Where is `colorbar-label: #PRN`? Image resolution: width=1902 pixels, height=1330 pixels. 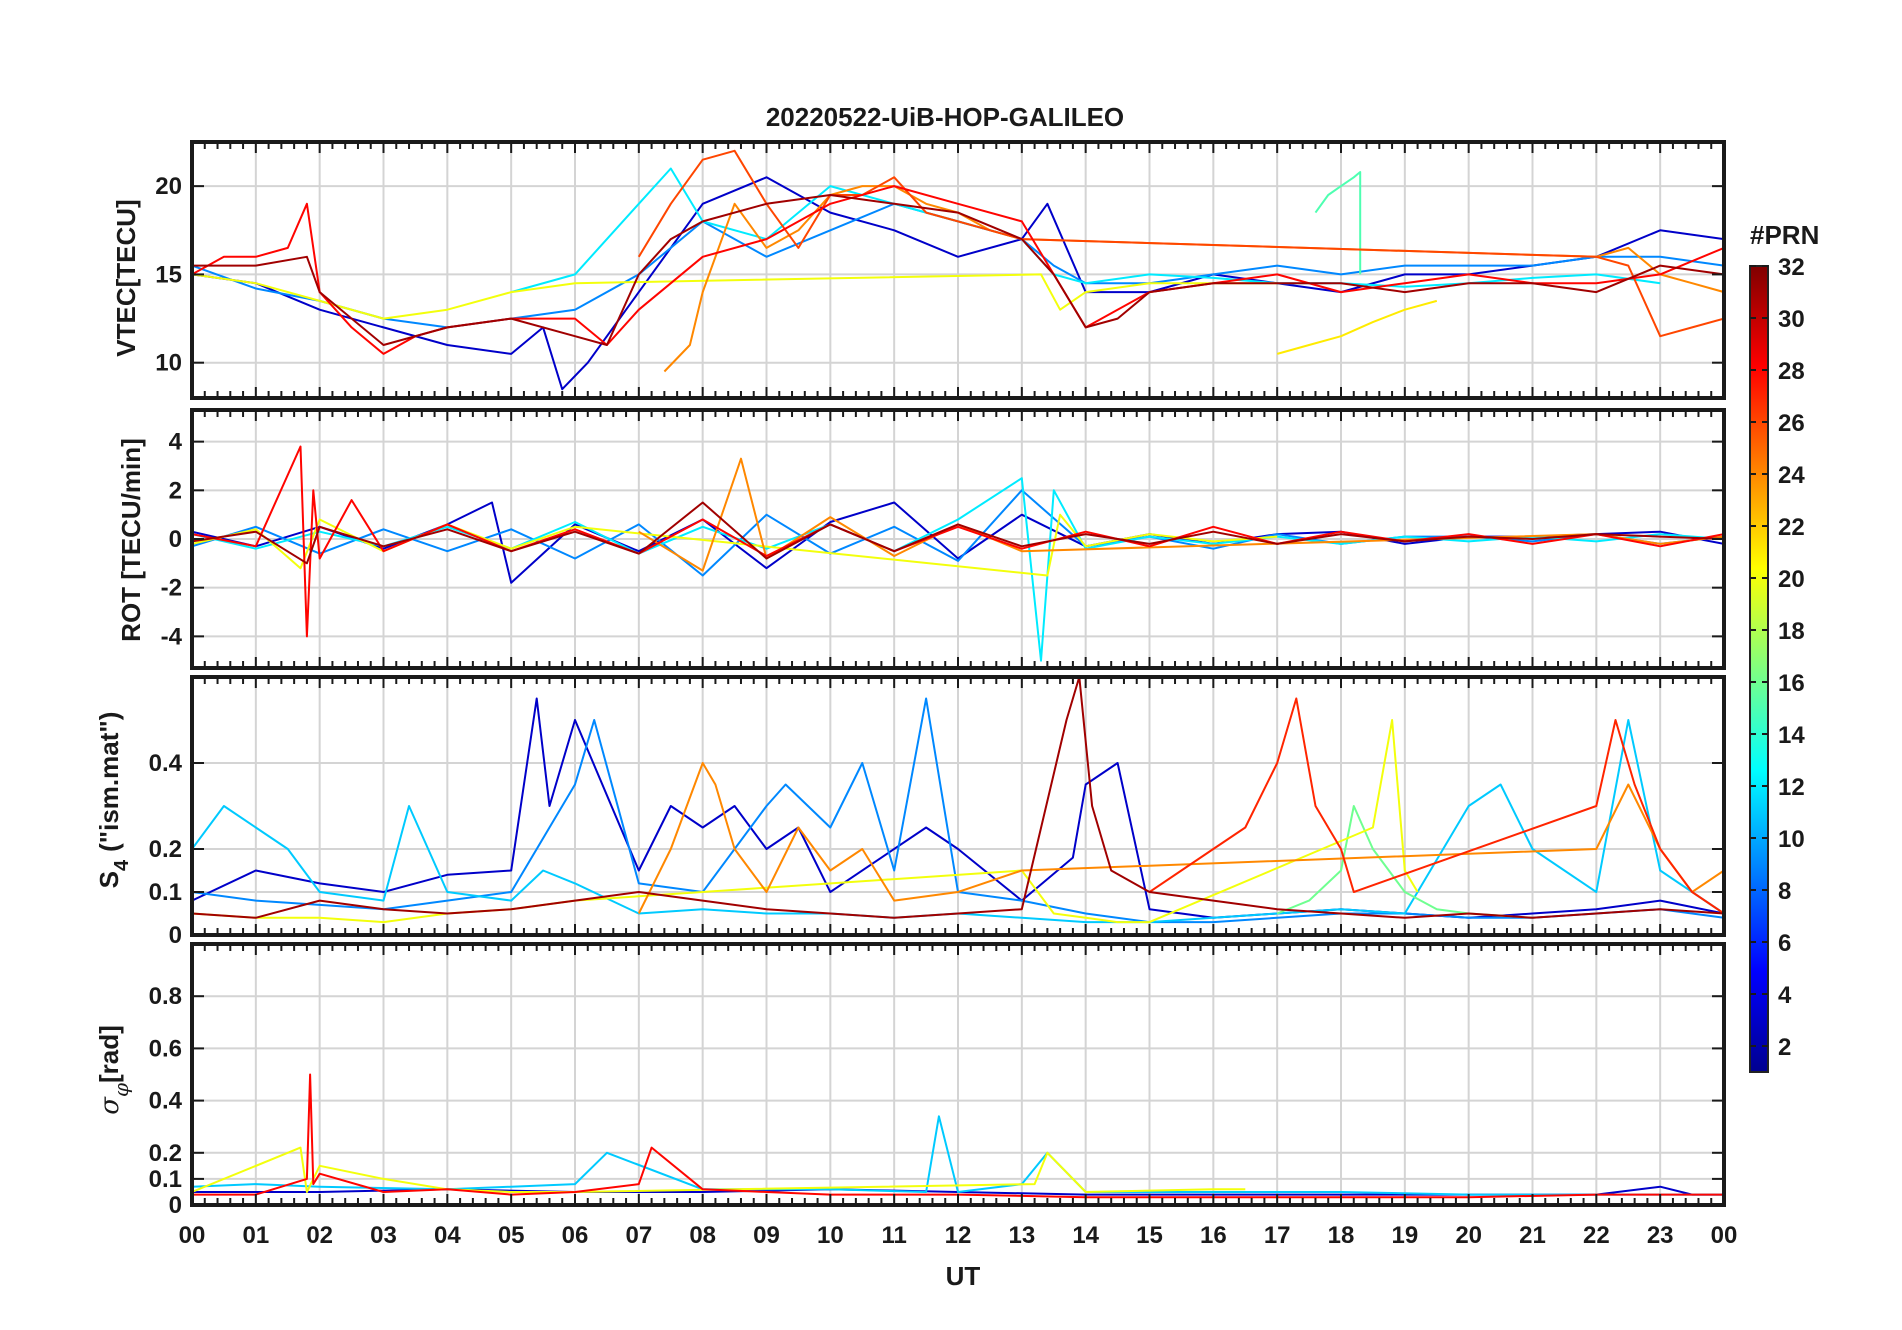 colorbar-label: #PRN is located at coordinates (1784, 235).